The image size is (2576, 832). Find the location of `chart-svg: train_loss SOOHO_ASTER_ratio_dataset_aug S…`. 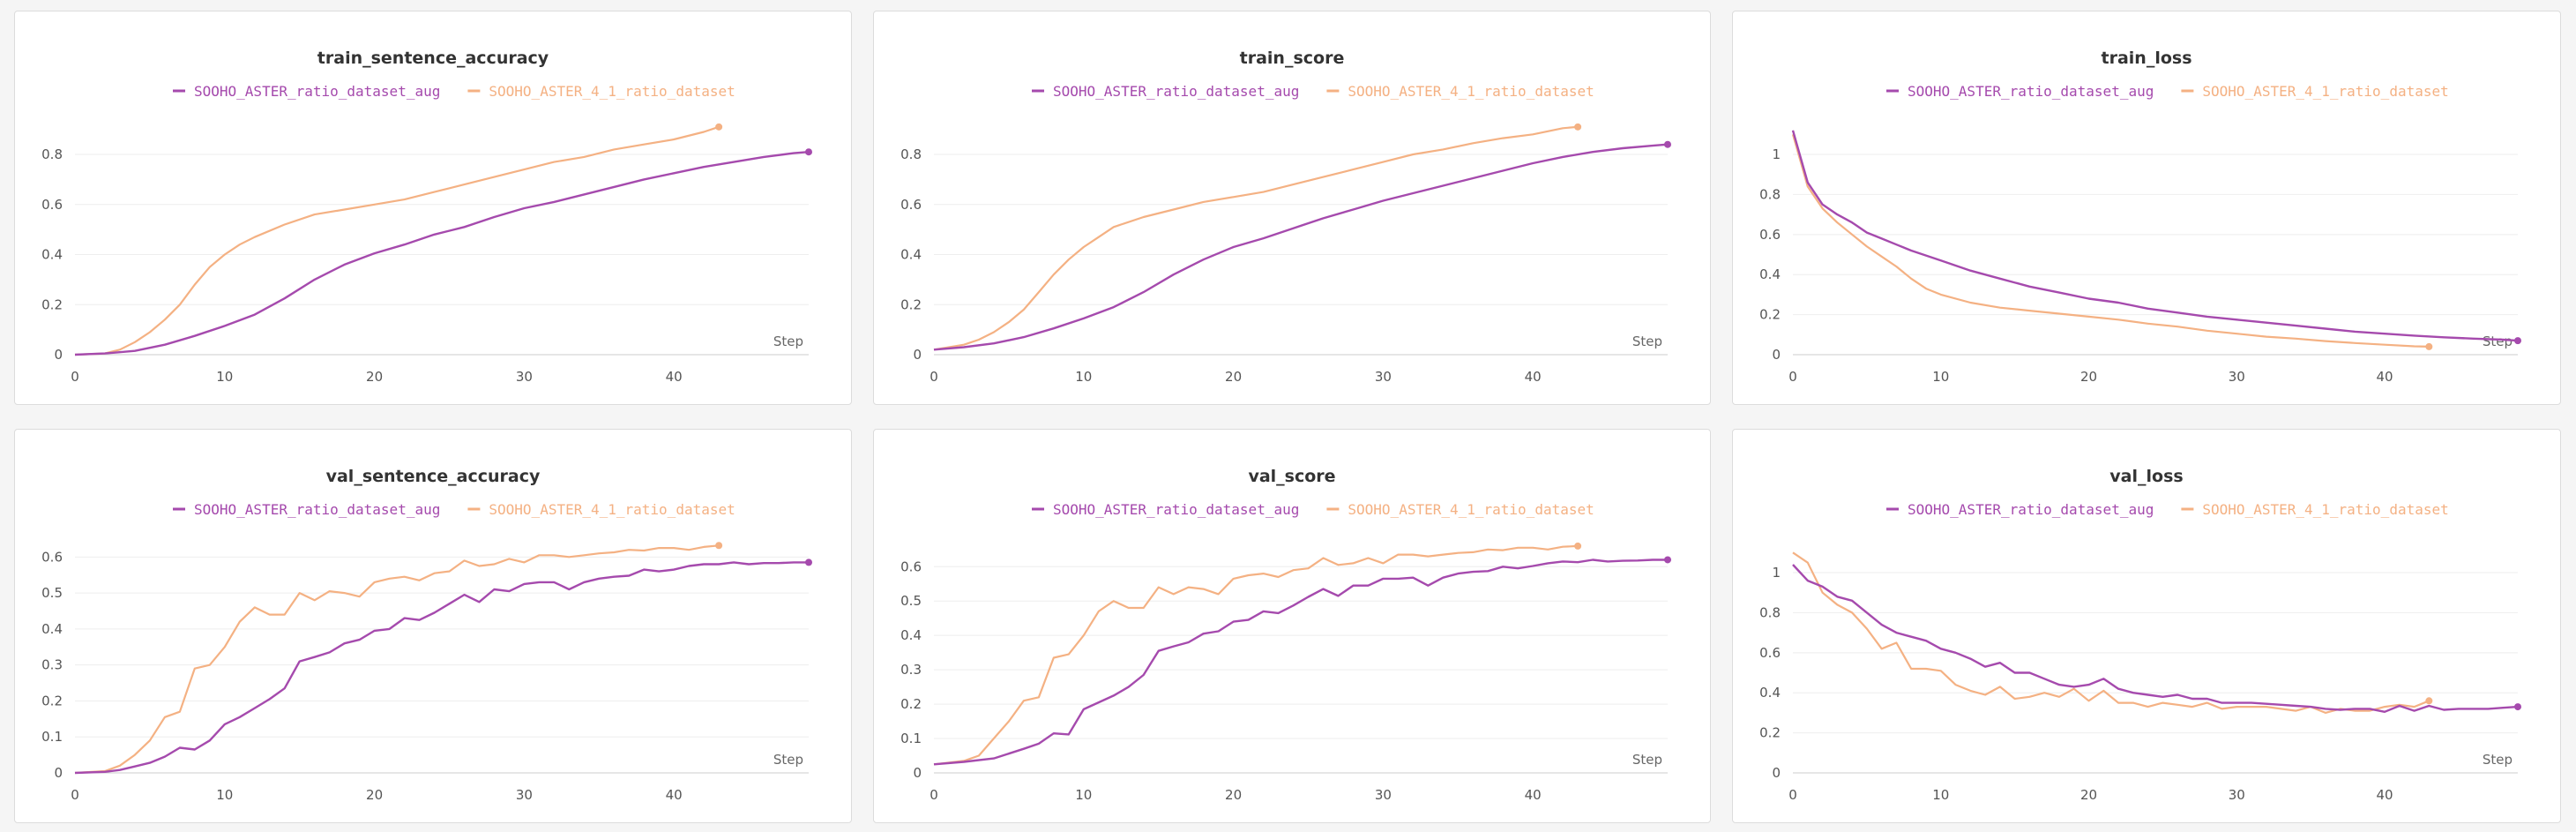

chart-svg: train_loss SOOHO_ASTER_ratio_dataset_aug S… is located at coordinates (2140, 217).